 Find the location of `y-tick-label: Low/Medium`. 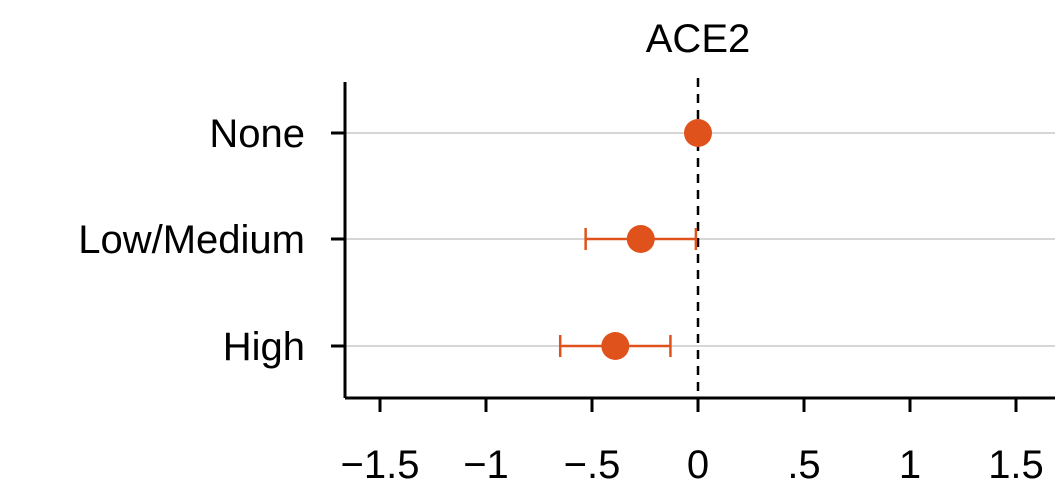

y-tick-label: Low/Medium is located at coordinates (191, 240).